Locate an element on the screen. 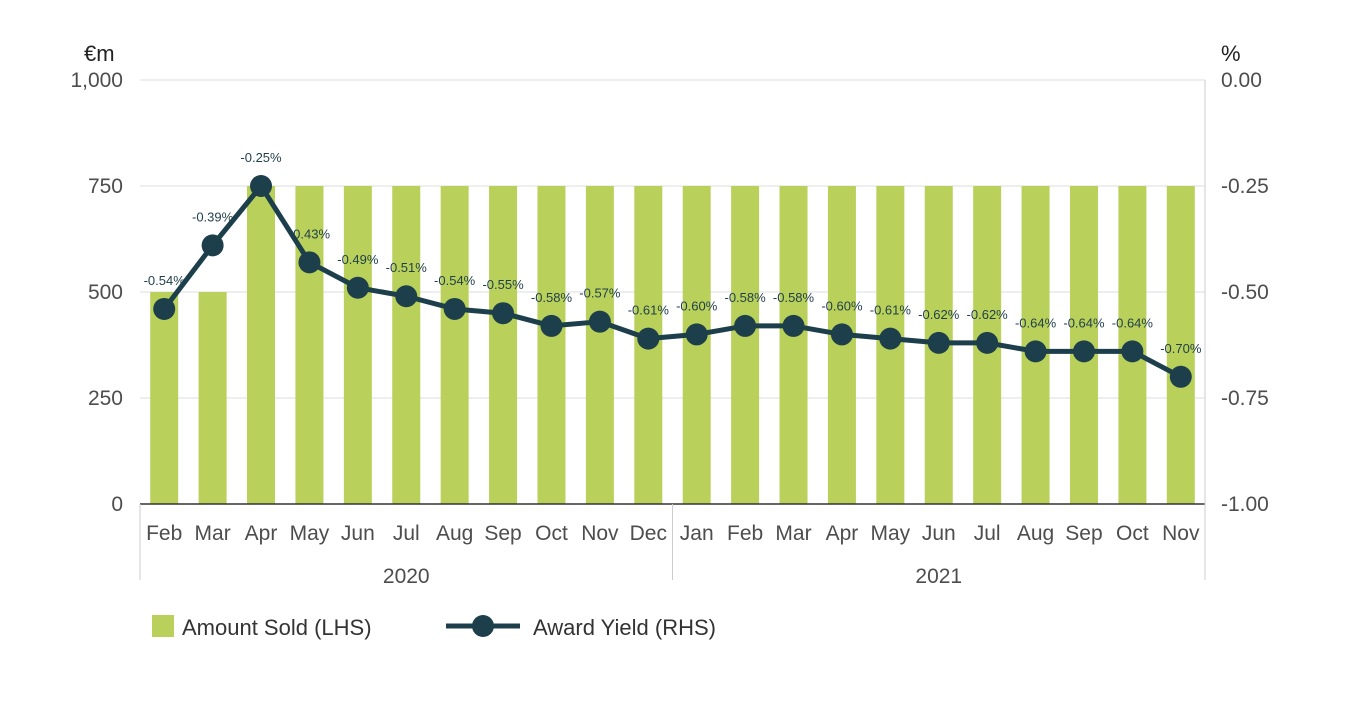 The width and height of the screenshot is (1352, 717). y-left-tick-label: 250 is located at coordinates (105, 398).